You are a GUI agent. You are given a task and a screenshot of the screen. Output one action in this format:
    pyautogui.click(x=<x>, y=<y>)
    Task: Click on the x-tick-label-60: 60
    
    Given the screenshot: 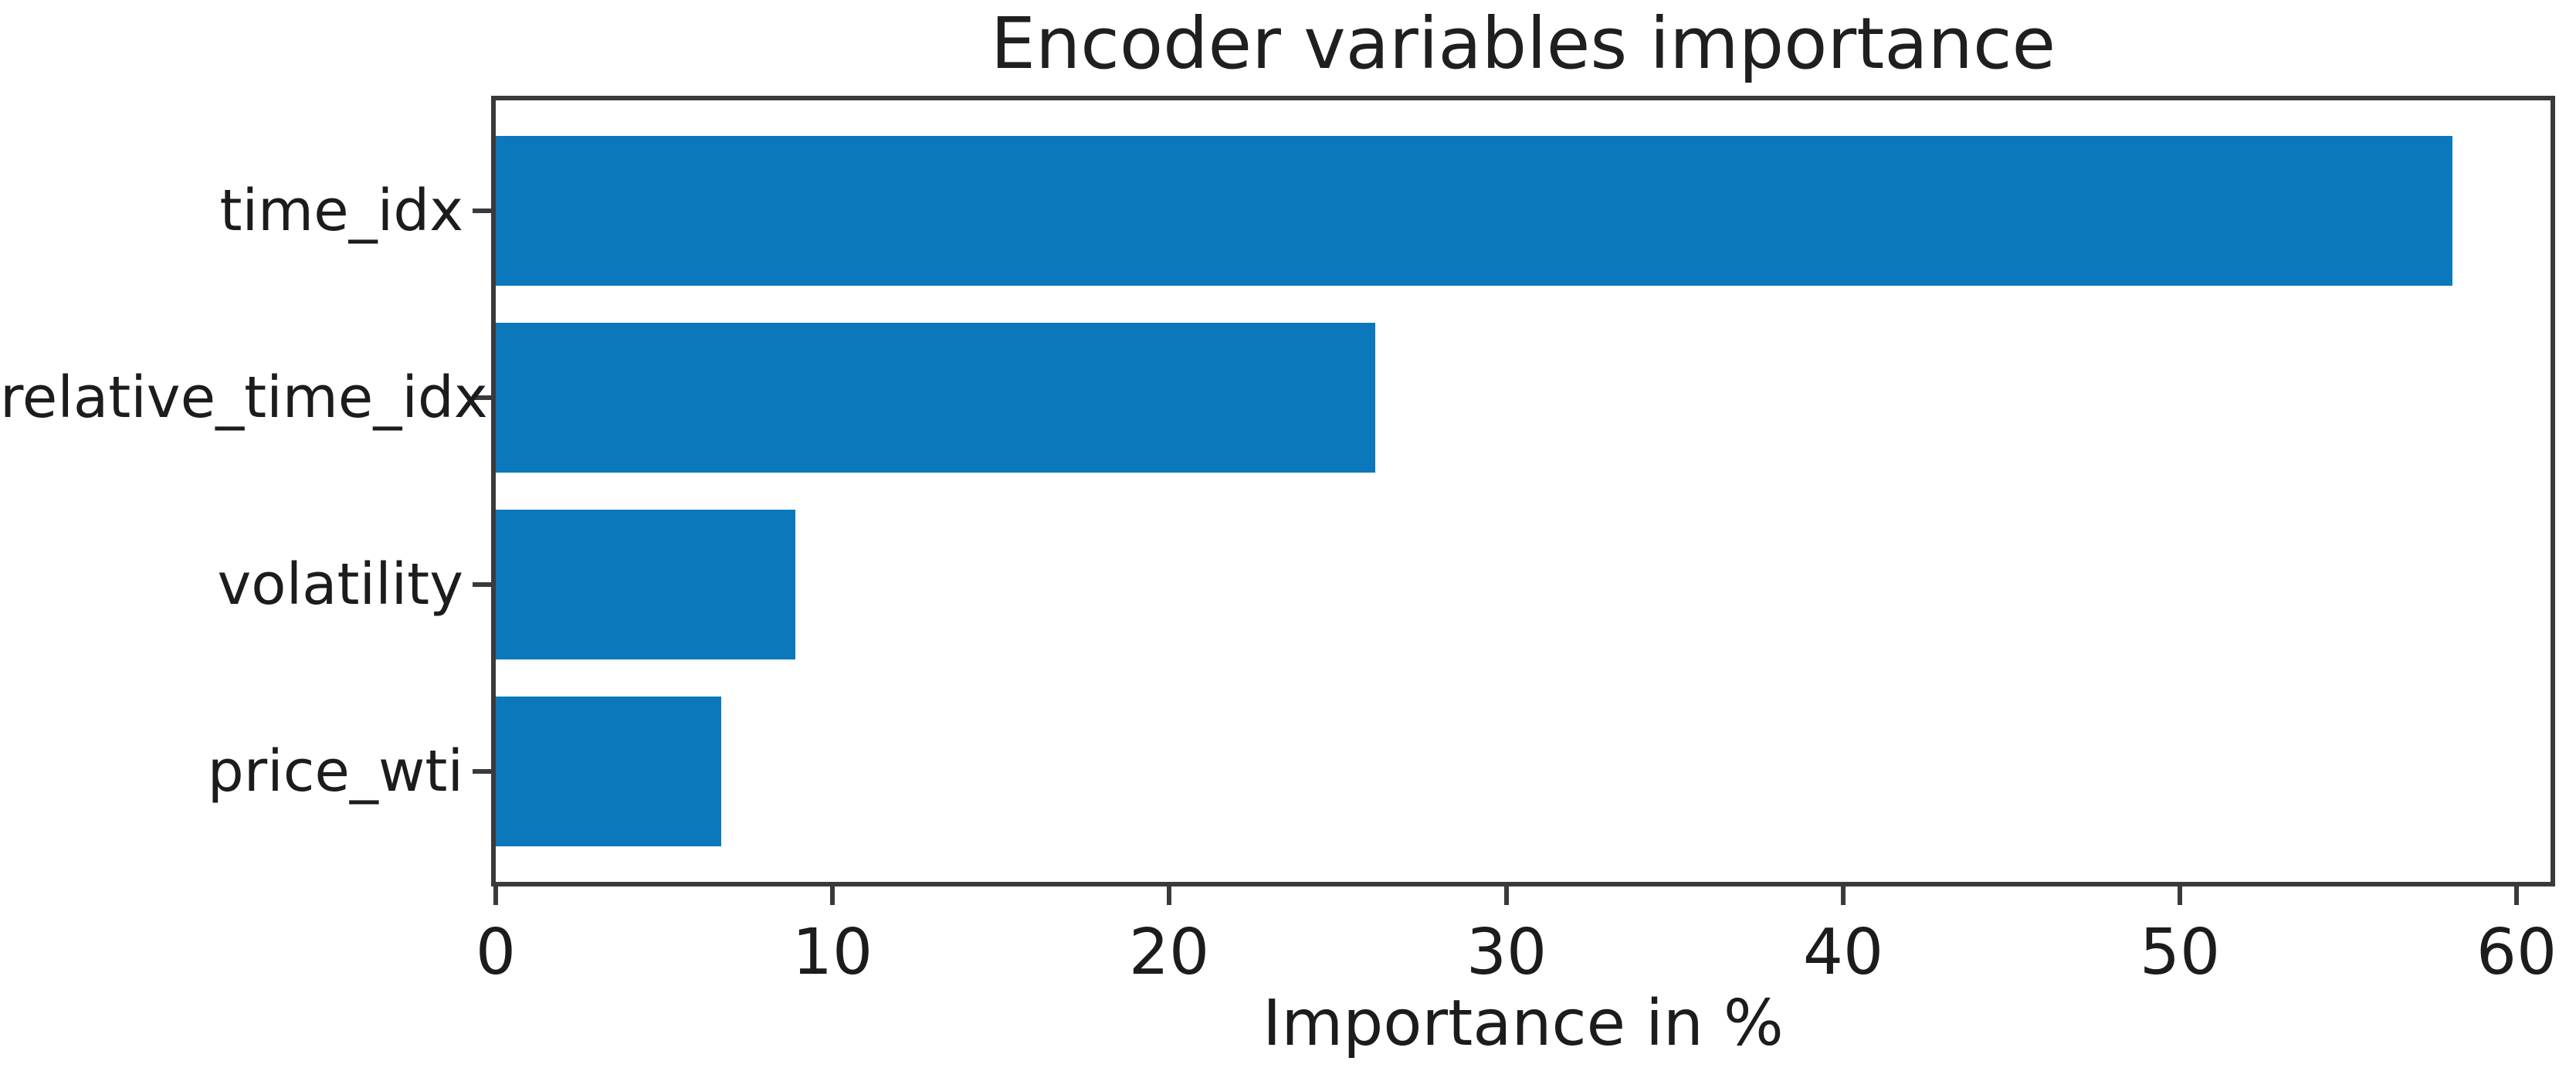 What is the action you would take?
    pyautogui.click(x=2516, y=952)
    